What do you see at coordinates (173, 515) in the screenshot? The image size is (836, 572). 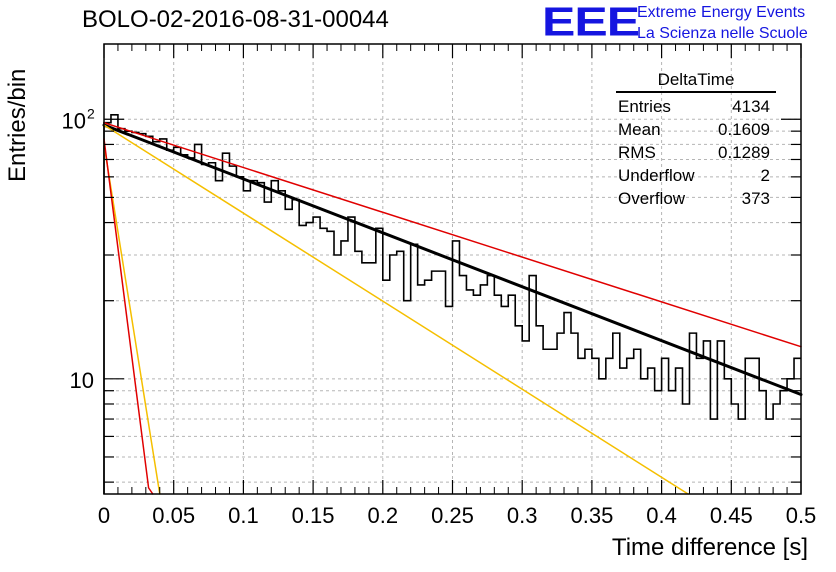 I see `x-tick-label: 0.05` at bounding box center [173, 515].